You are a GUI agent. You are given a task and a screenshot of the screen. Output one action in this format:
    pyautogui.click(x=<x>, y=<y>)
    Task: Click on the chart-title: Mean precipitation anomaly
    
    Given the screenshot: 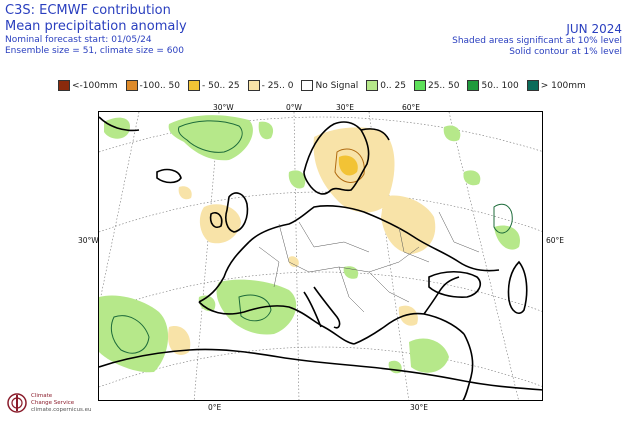 What is the action you would take?
    pyautogui.click(x=96, y=26)
    